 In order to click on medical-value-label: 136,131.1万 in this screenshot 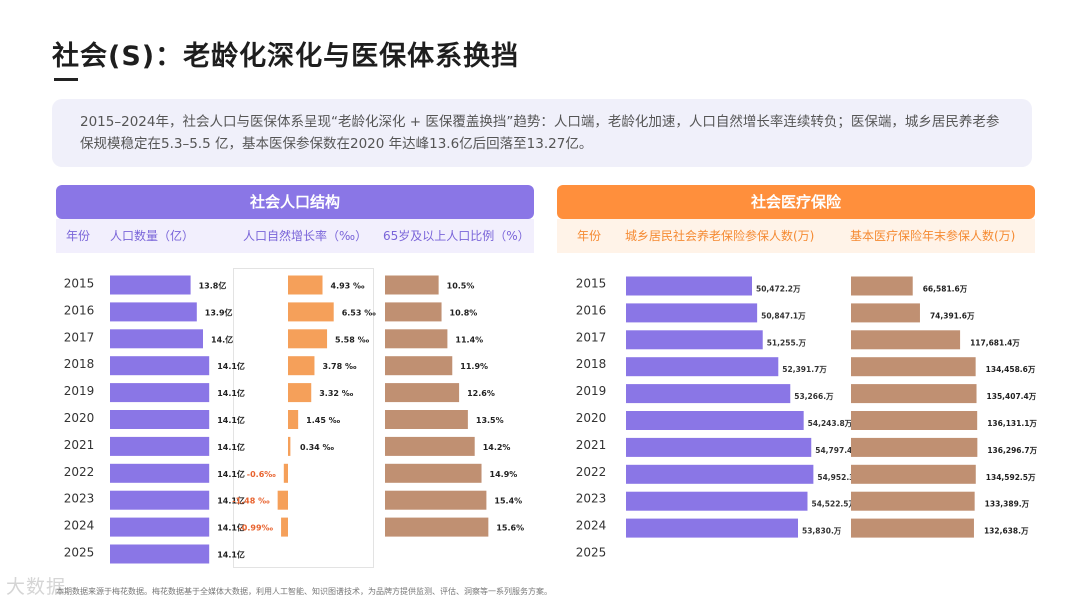, I will do `click(1012, 423)`.